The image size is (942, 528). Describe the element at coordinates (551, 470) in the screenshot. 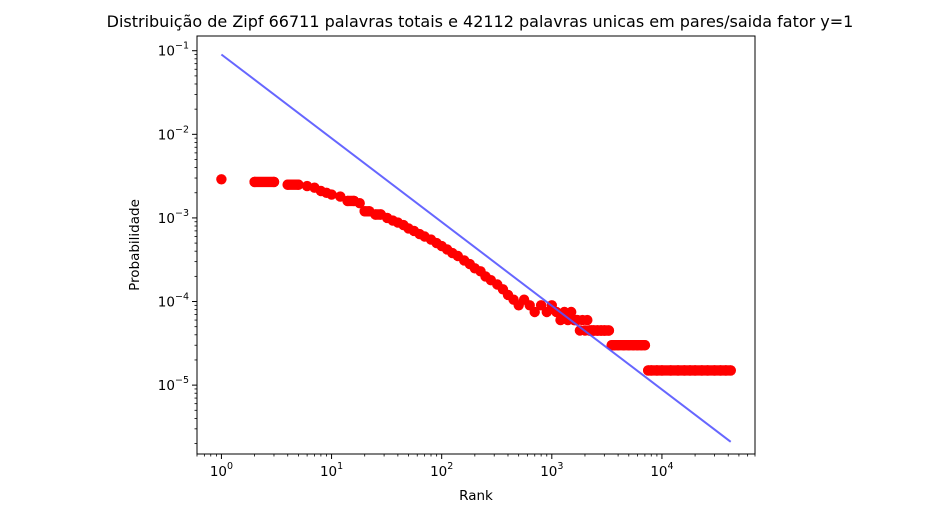

I see `x-tick-label: 10³` at that location.